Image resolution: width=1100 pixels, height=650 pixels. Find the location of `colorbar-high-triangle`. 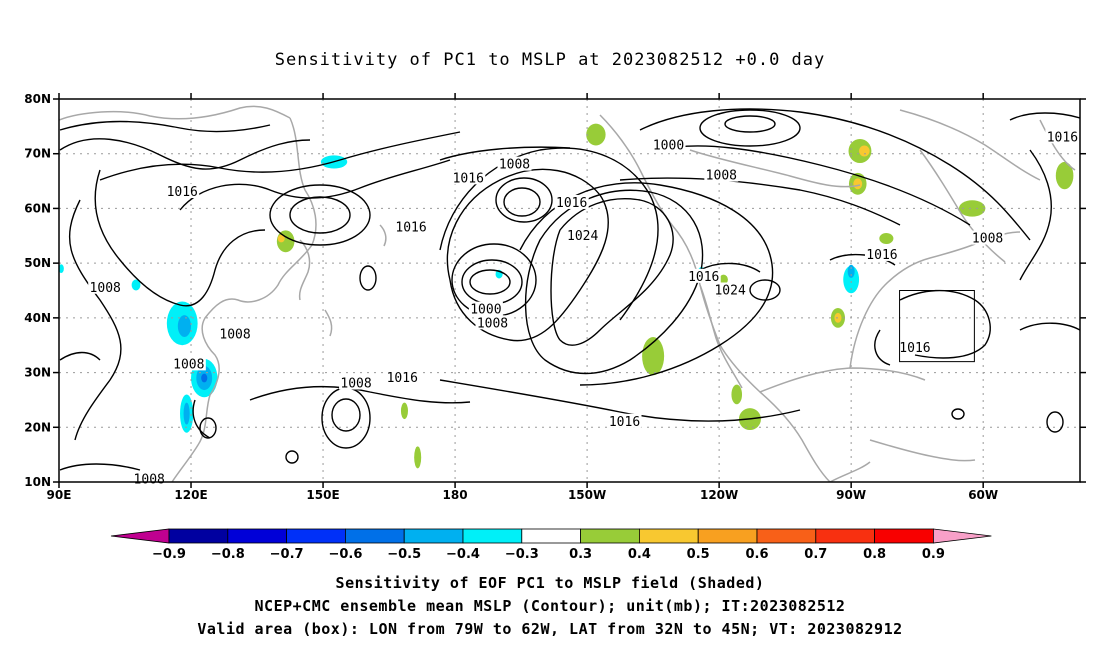

colorbar-high-triangle is located at coordinates (962, 536).